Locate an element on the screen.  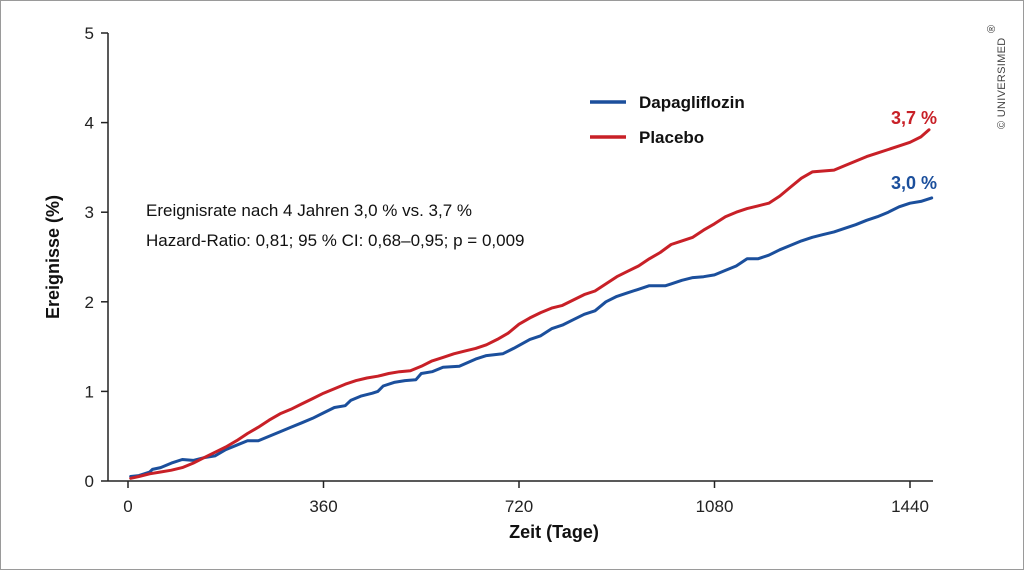
copyright-notice: © UNIVERSIMED ® is located at coordinates (997, 77).